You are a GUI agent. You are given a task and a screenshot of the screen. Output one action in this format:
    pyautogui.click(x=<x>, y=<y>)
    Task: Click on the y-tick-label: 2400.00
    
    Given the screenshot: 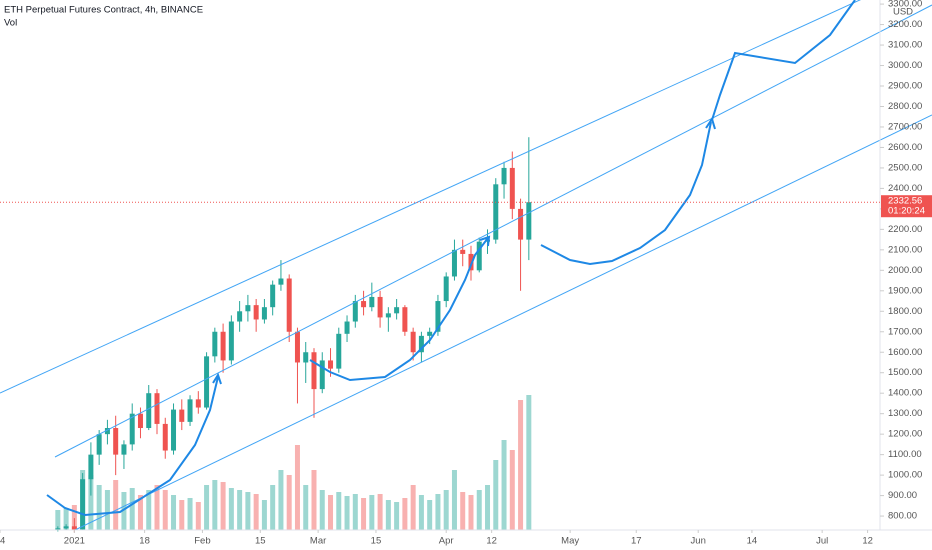 What is the action you would take?
    pyautogui.click(x=905, y=188)
    